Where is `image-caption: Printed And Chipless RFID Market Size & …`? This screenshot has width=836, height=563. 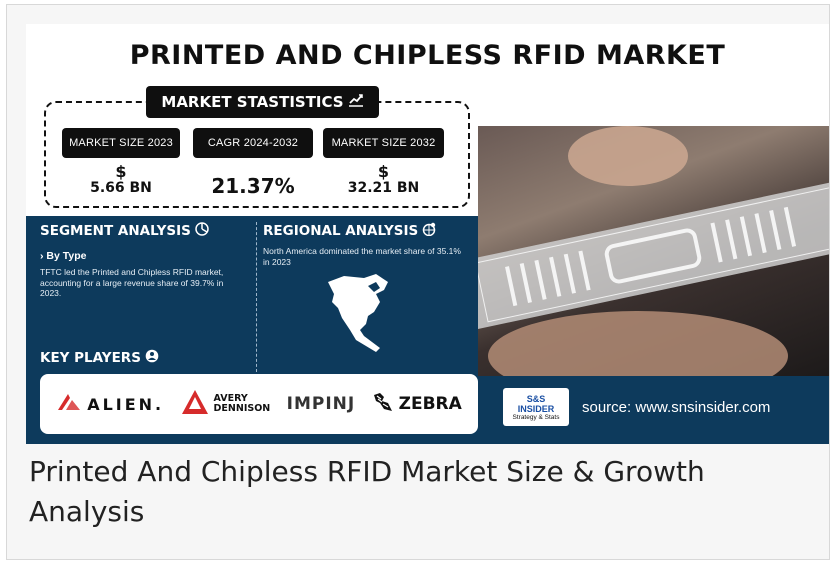 image-caption: Printed And Chipless RFID Market Size & … is located at coordinates (367, 491).